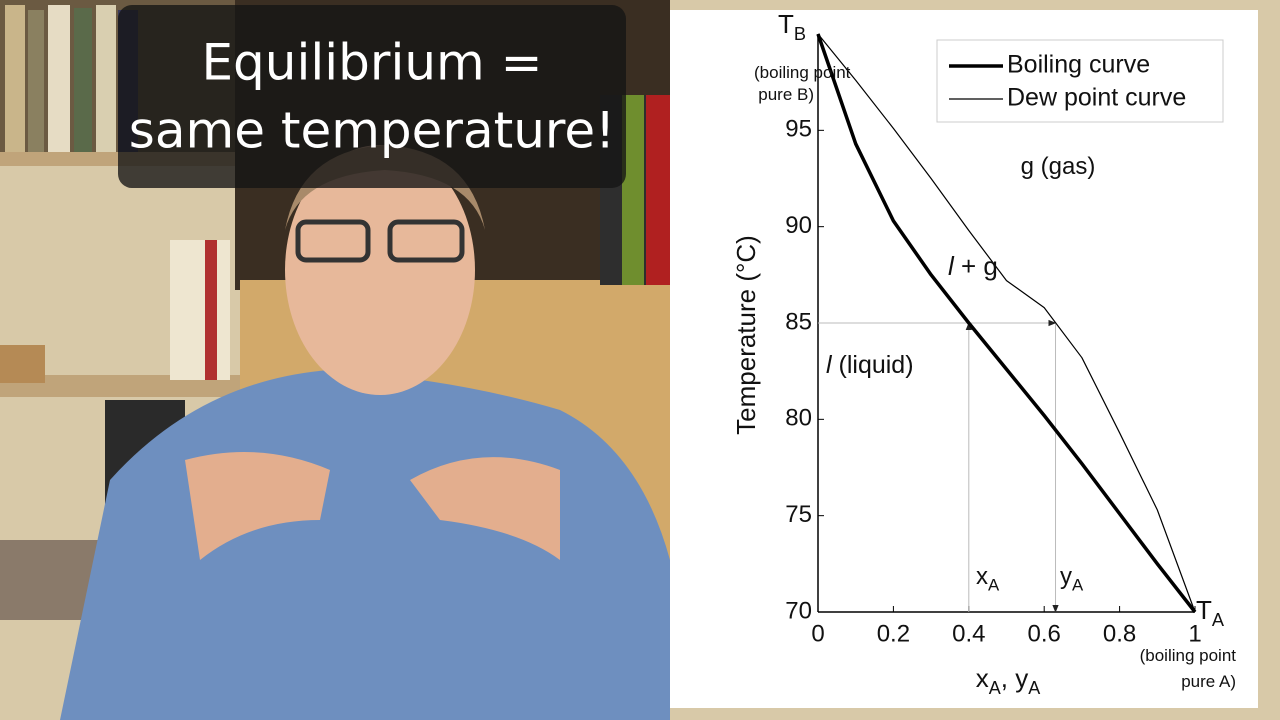 This screenshot has width=1280, height=720. Describe the element at coordinates (798, 514) in the screenshot. I see `y-tick-label: 75` at that location.